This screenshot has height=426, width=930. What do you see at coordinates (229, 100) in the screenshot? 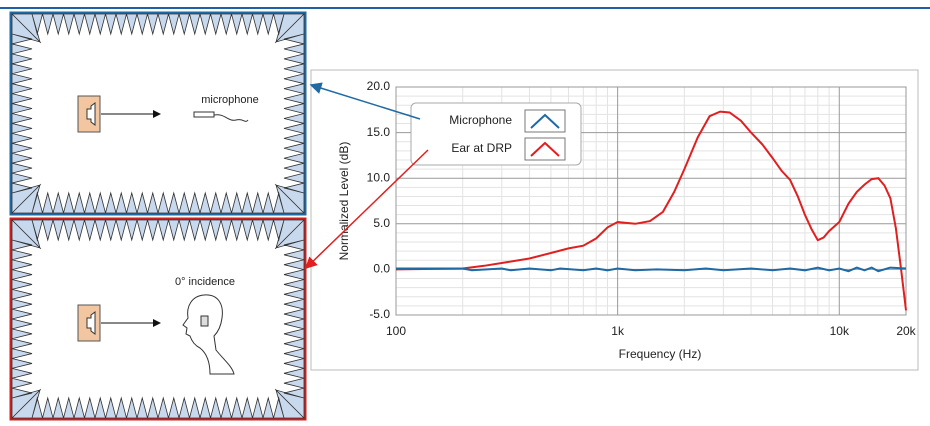
I see `diagram-label: microphone` at bounding box center [229, 100].